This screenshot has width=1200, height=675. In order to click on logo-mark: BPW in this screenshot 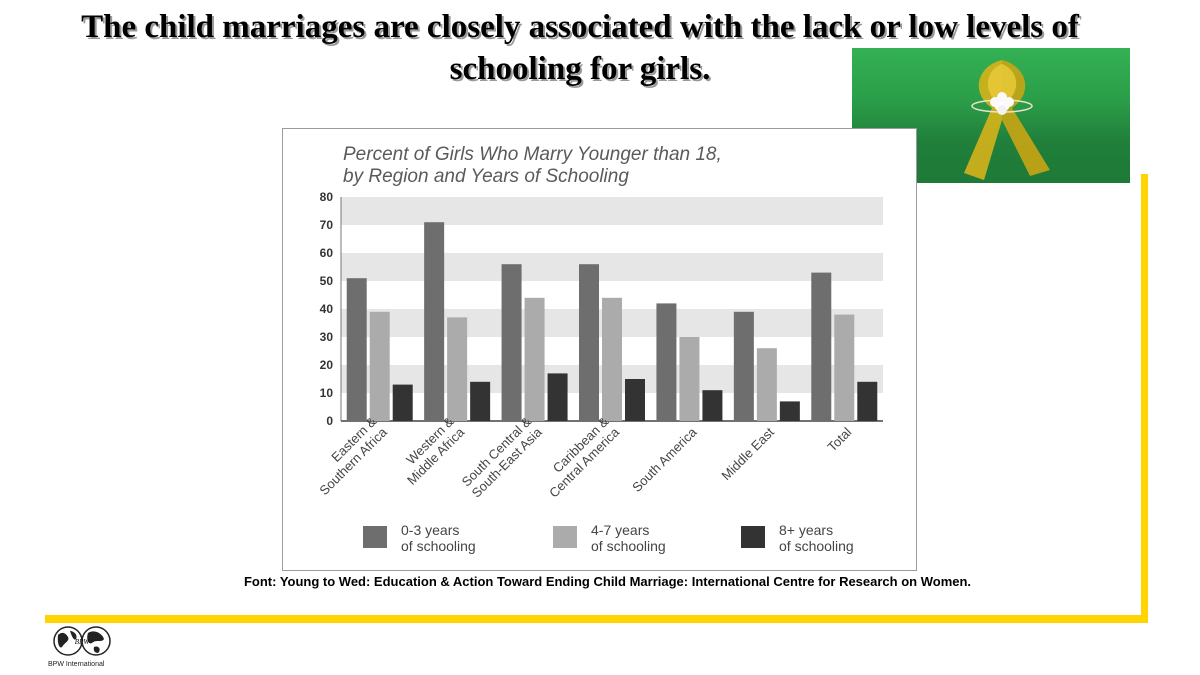, I will do `click(83, 642)`.